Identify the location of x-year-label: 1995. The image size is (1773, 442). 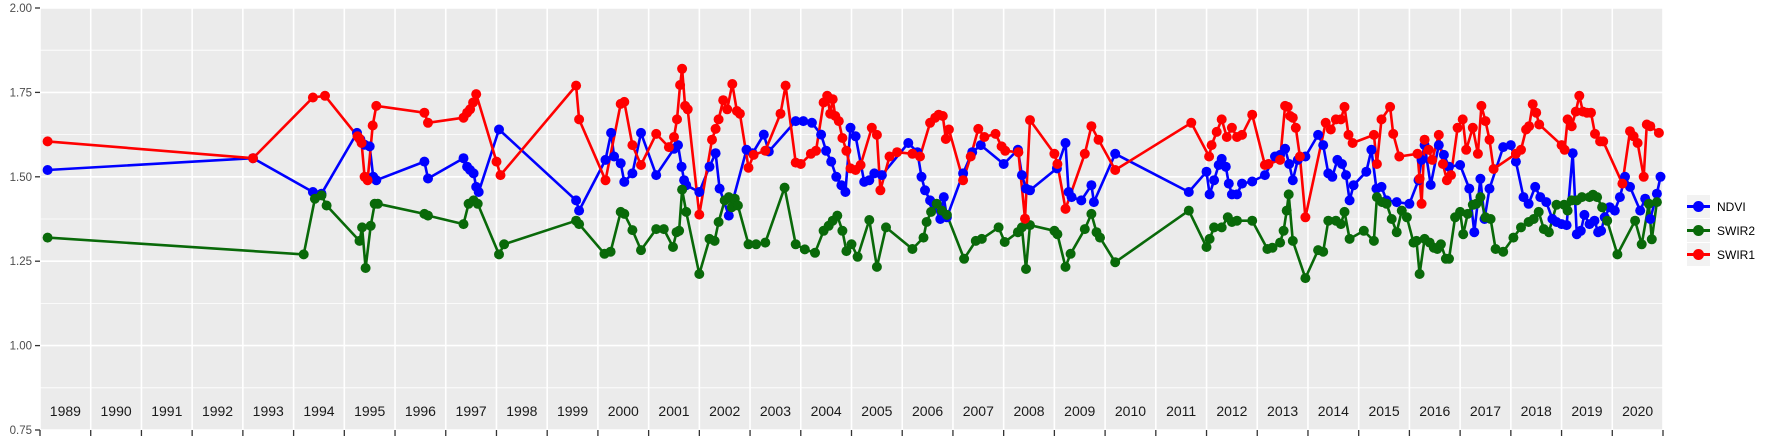
(369, 411).